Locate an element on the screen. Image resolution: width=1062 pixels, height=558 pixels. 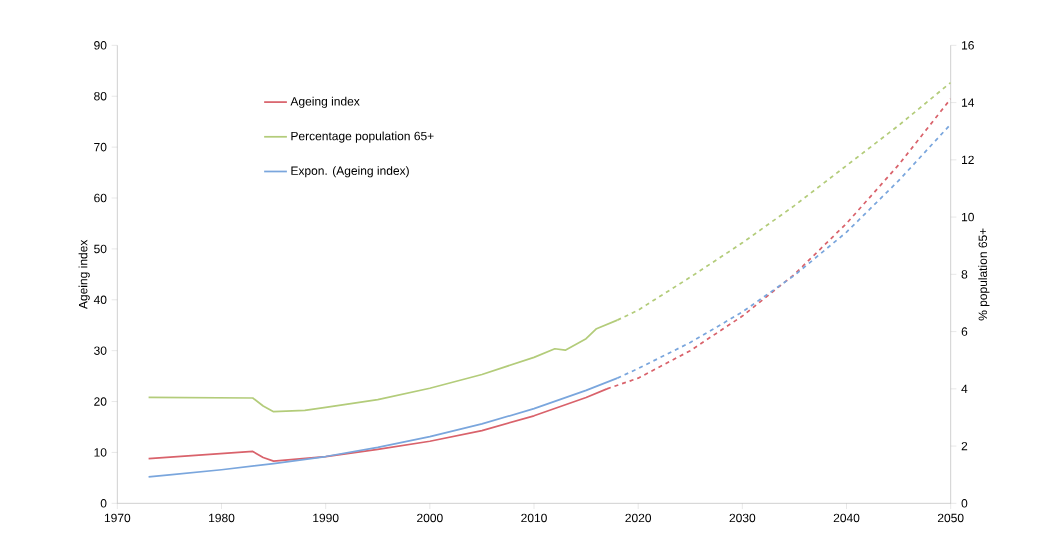
y-tick-label: 0 is located at coordinates (103, 503).